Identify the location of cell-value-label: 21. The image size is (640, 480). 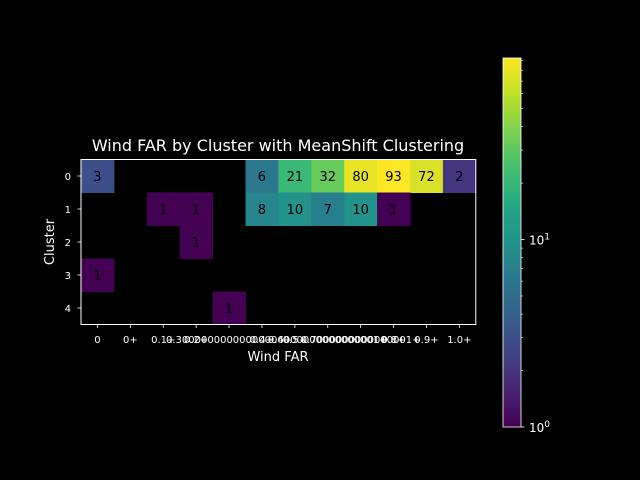
(295, 177).